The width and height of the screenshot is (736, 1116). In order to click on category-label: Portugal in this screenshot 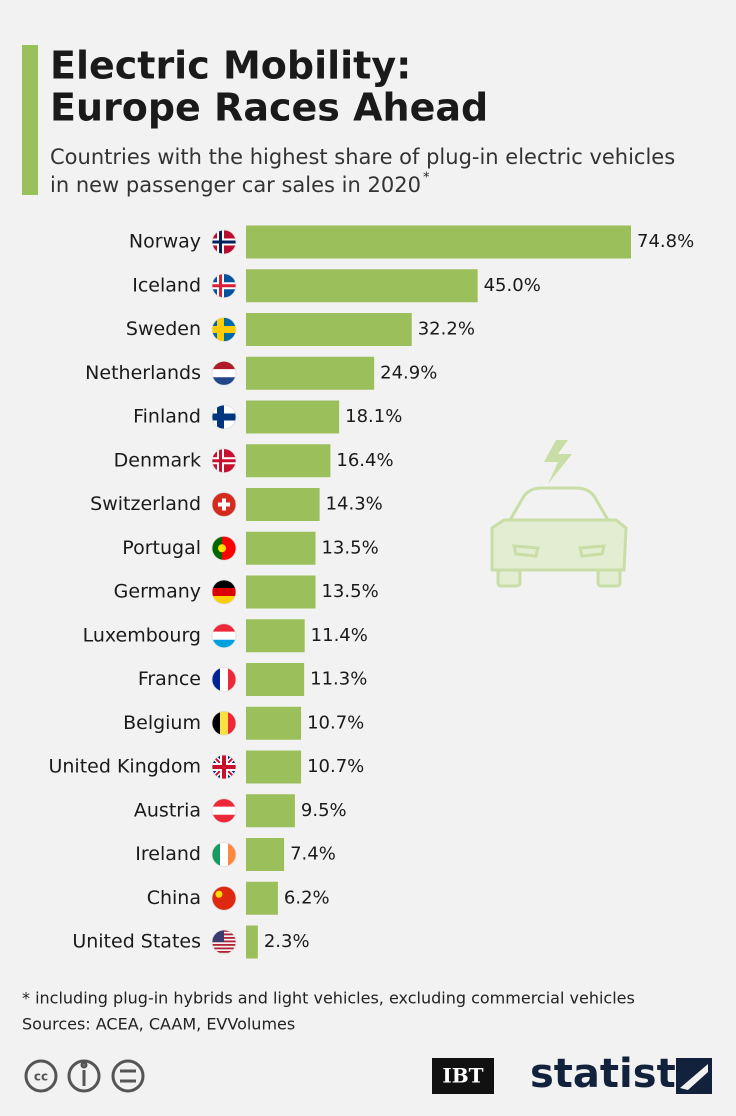, I will do `click(161, 548)`.